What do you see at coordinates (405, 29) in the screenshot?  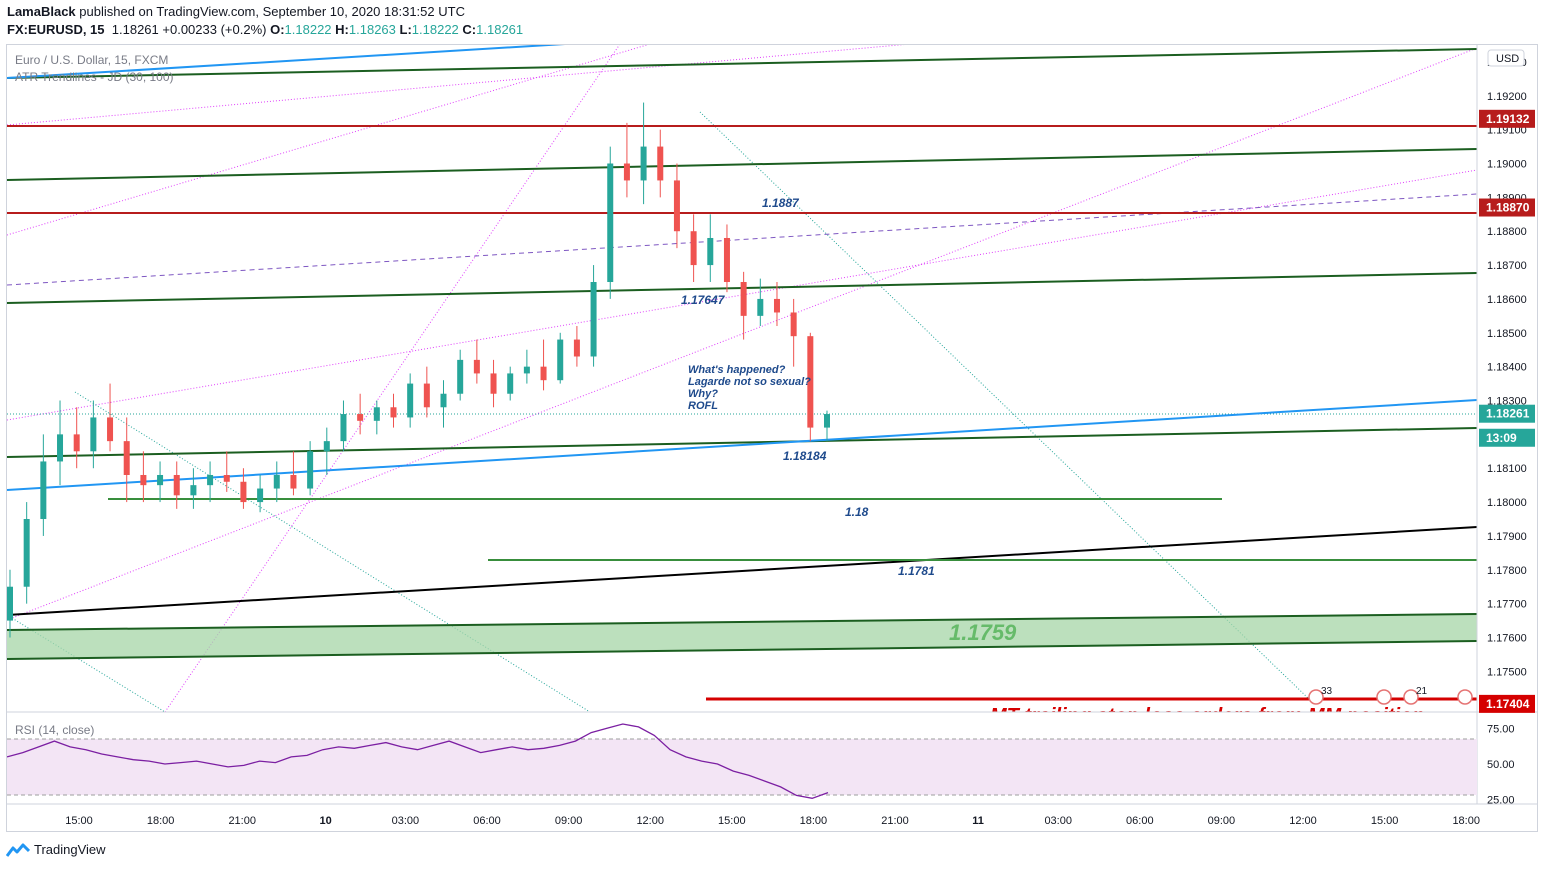 I see `low-label: L:` at bounding box center [405, 29].